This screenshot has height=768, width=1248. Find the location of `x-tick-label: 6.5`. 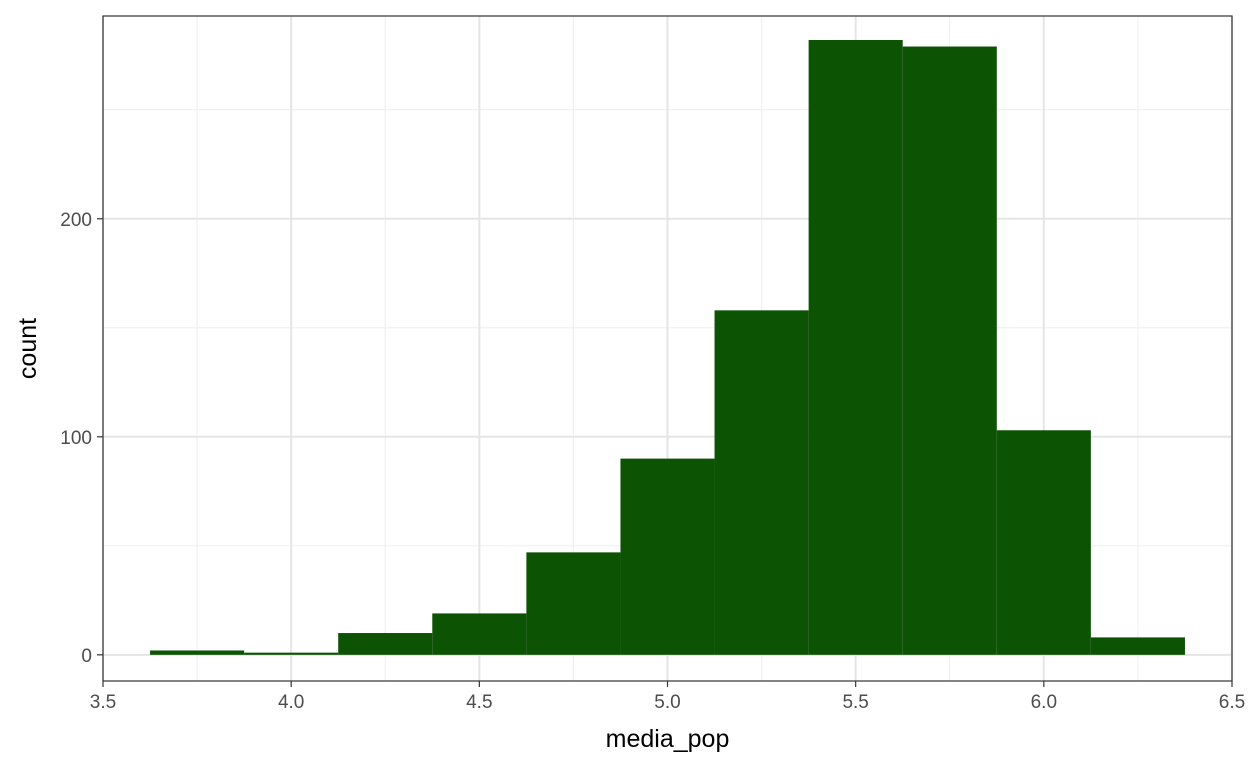

x-tick-label: 6.5 is located at coordinates (1232, 702).